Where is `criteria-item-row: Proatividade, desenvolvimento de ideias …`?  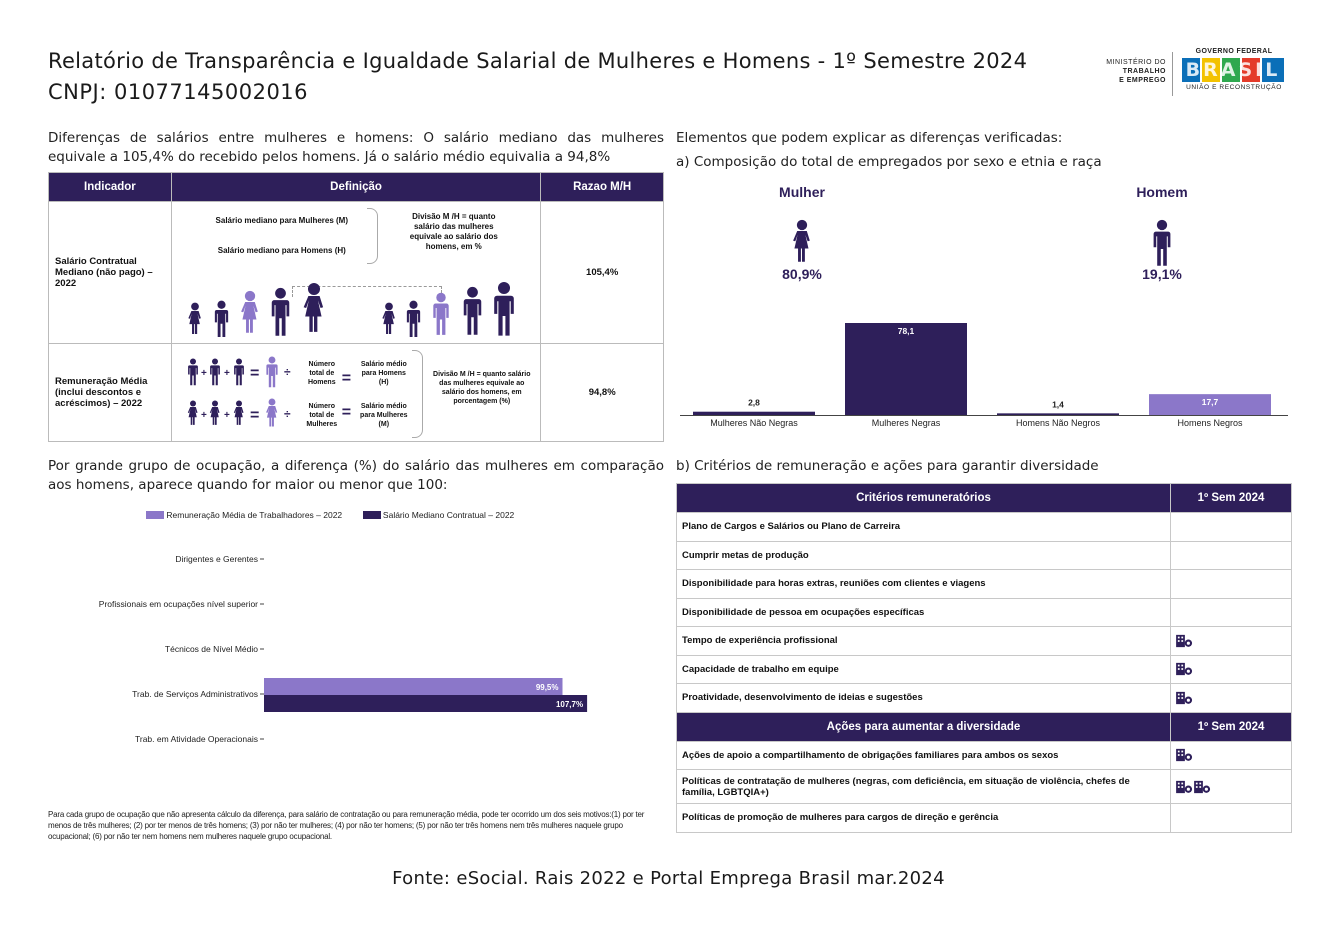
criteria-item-row: Proatividade, desenvolvimento de ideias … is located at coordinates (984, 698).